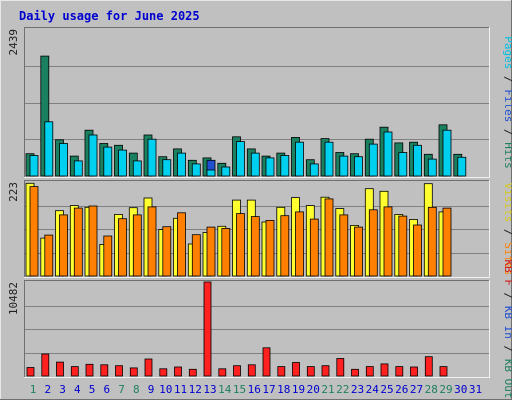  What do you see at coordinates (298, 389) in the screenshot?
I see `x-tick-label: 19` at bounding box center [298, 389].